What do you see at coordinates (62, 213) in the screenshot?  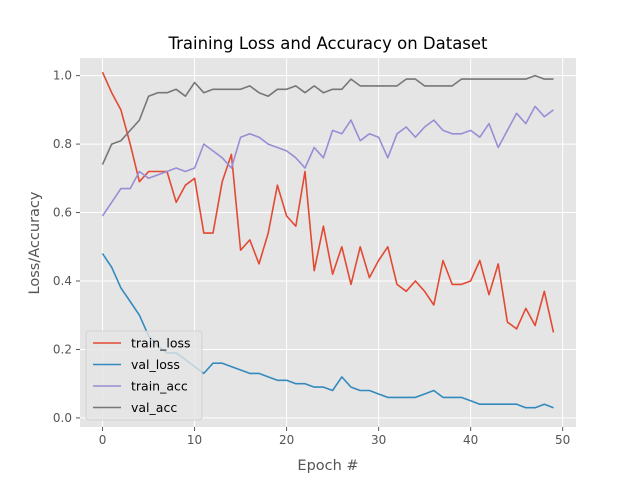 I see `y-tick-label: 0.6` at bounding box center [62, 213].